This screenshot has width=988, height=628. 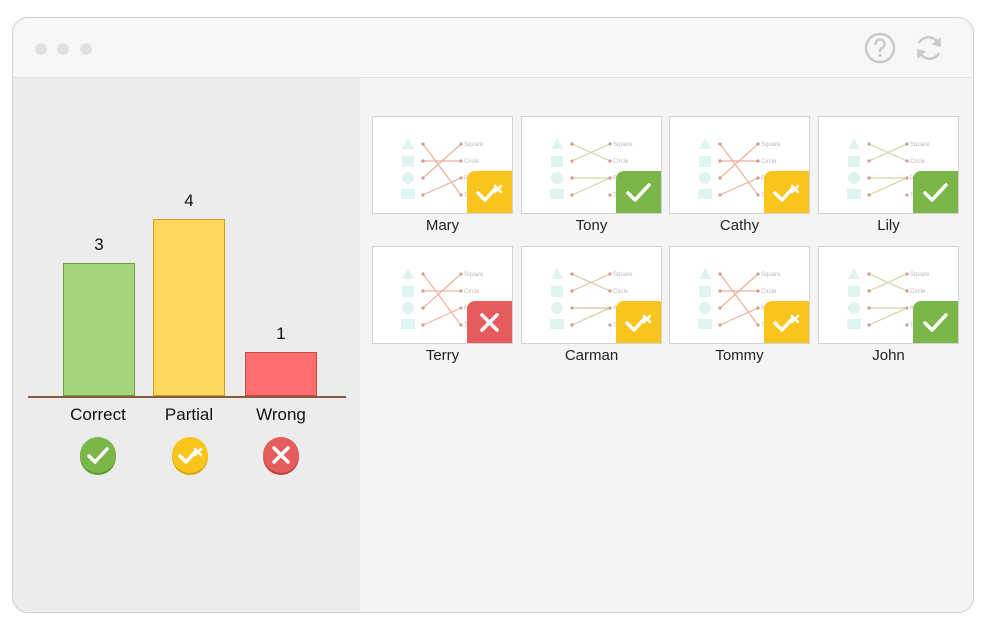 What do you see at coordinates (493, 48) in the screenshot?
I see `title-bar` at bounding box center [493, 48].